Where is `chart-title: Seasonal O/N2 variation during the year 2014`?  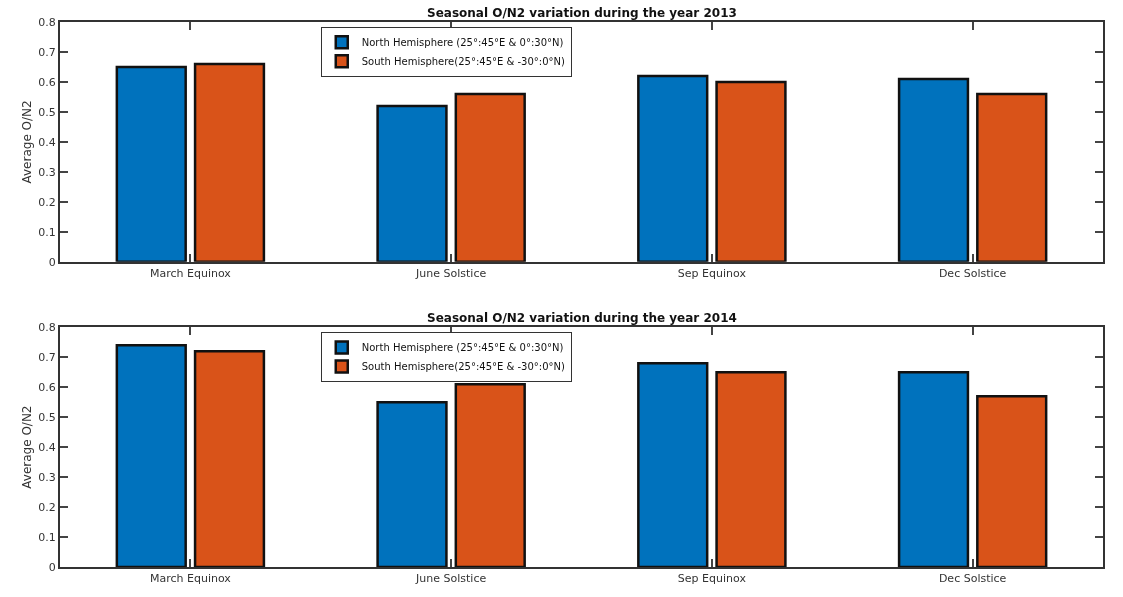
chart-title: Seasonal O/N2 variation during the year 2014 is located at coordinates (582, 318).